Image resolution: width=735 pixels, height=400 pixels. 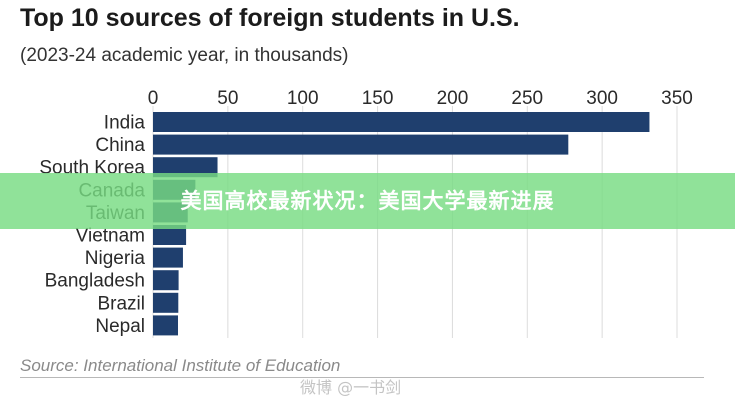 I want to click on bar-nepal, so click(x=166, y=325).